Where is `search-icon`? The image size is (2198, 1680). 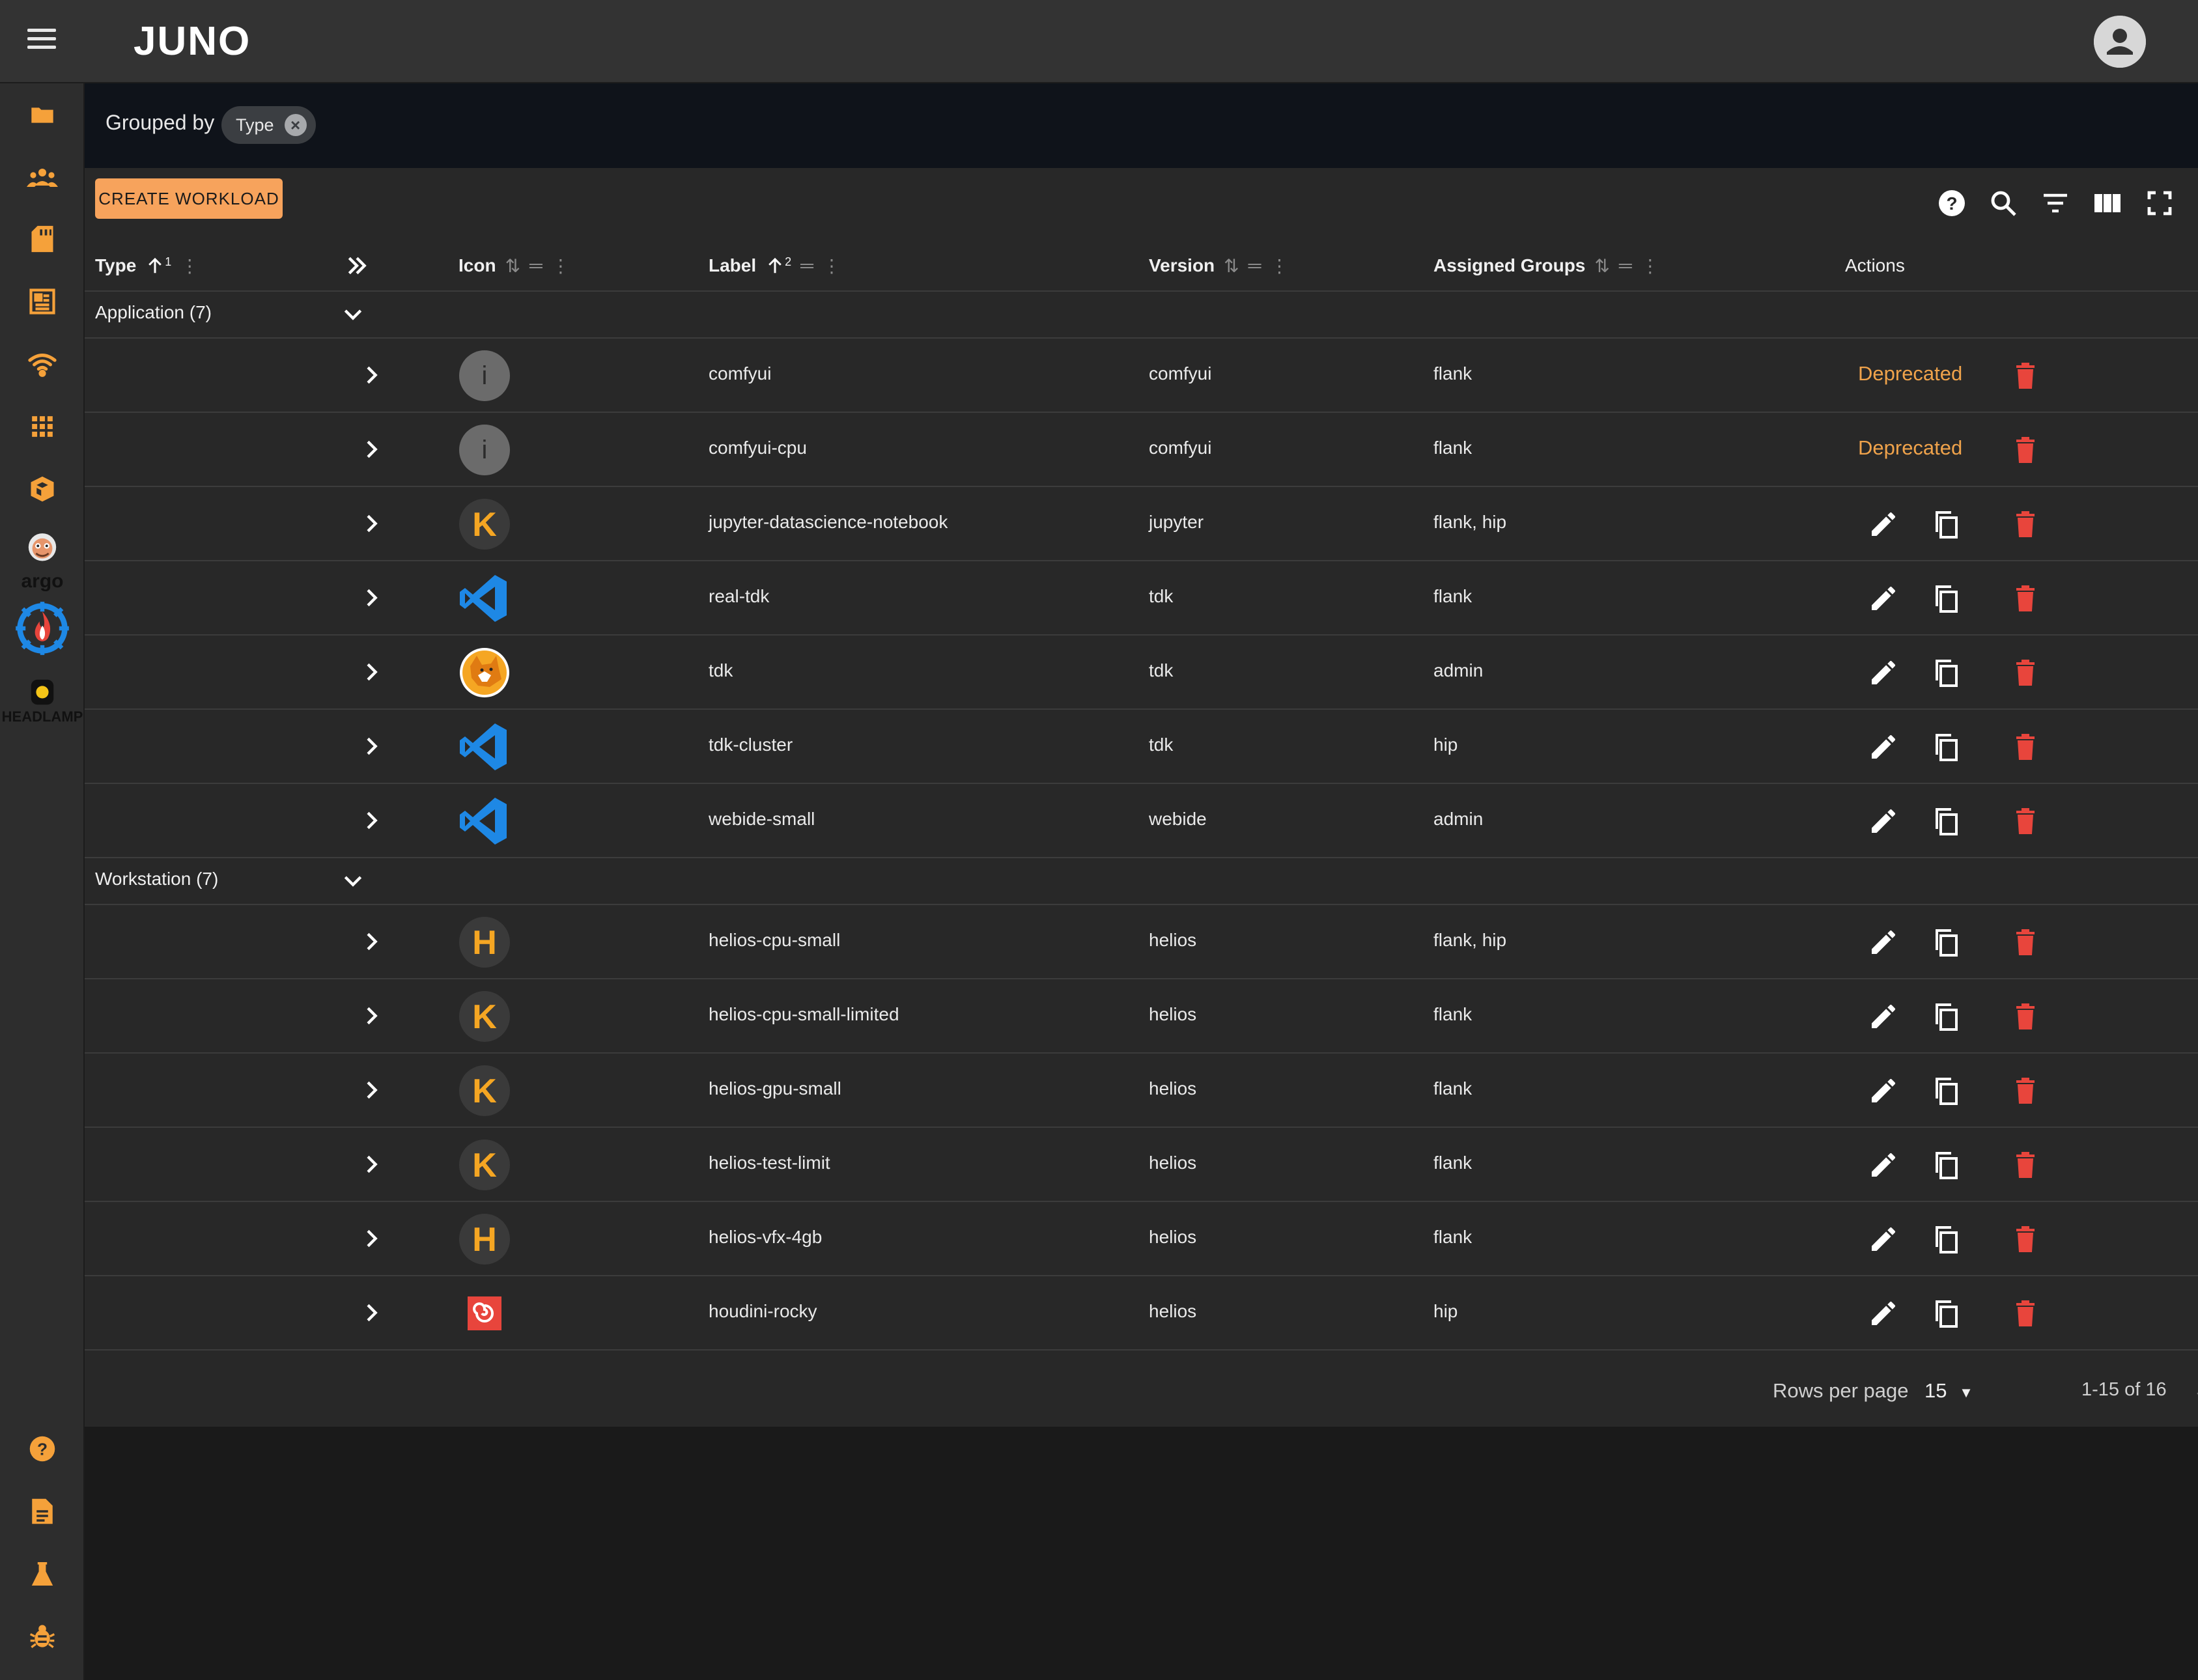 search-icon is located at coordinates (2003, 204).